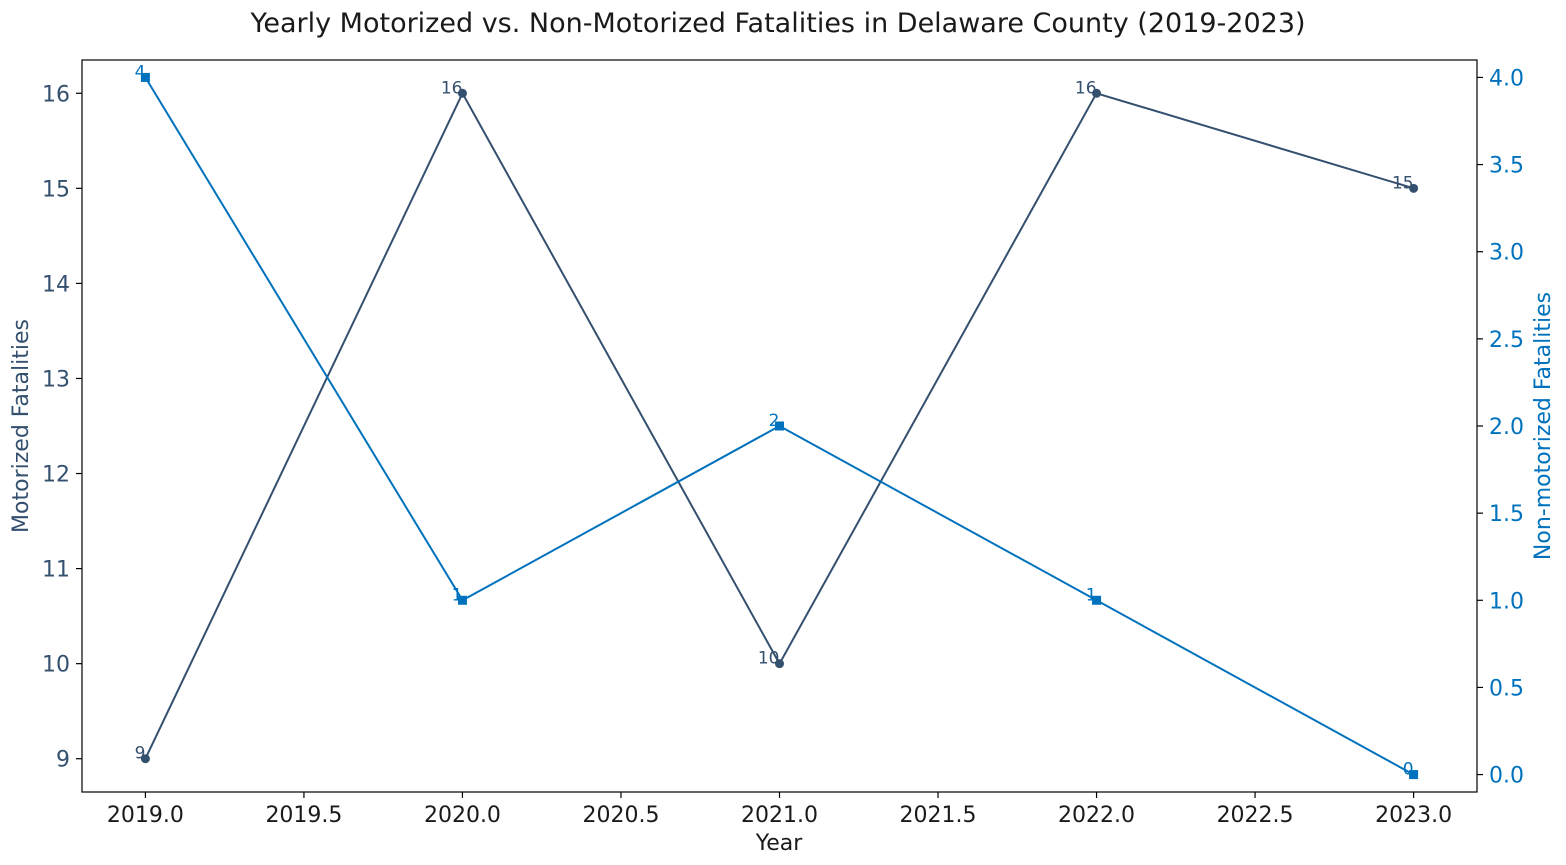 The image size is (1566, 865). Describe the element at coordinates (774, 421) in the screenshot. I see `data-label: 2` at that location.